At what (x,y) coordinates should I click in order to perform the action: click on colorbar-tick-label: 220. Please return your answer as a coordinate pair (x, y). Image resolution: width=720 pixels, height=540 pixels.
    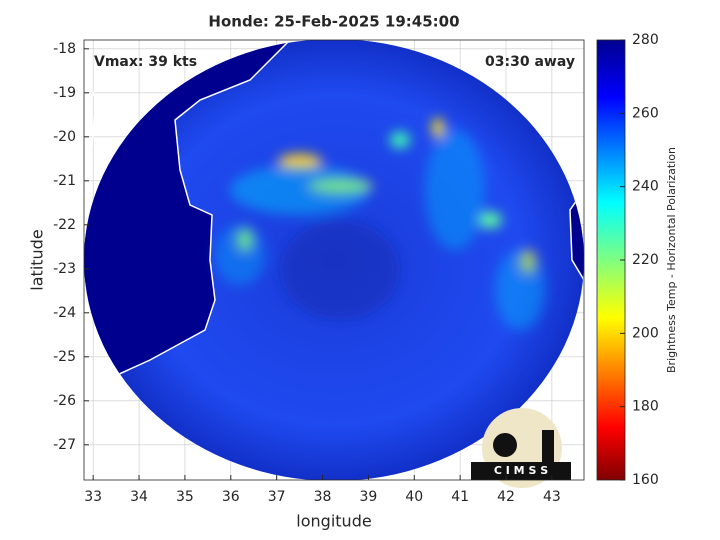
    Looking at the image, I should click on (645, 260).